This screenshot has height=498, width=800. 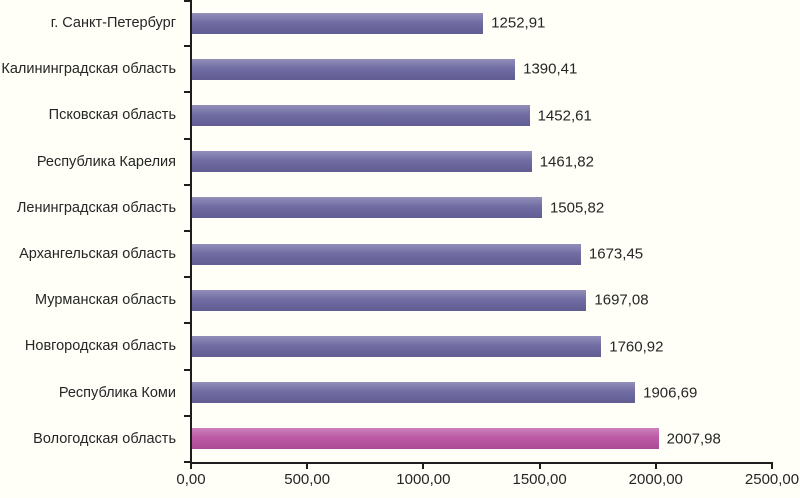 What do you see at coordinates (88, 69) in the screenshot?
I see `category-label: Калининградская область` at bounding box center [88, 69].